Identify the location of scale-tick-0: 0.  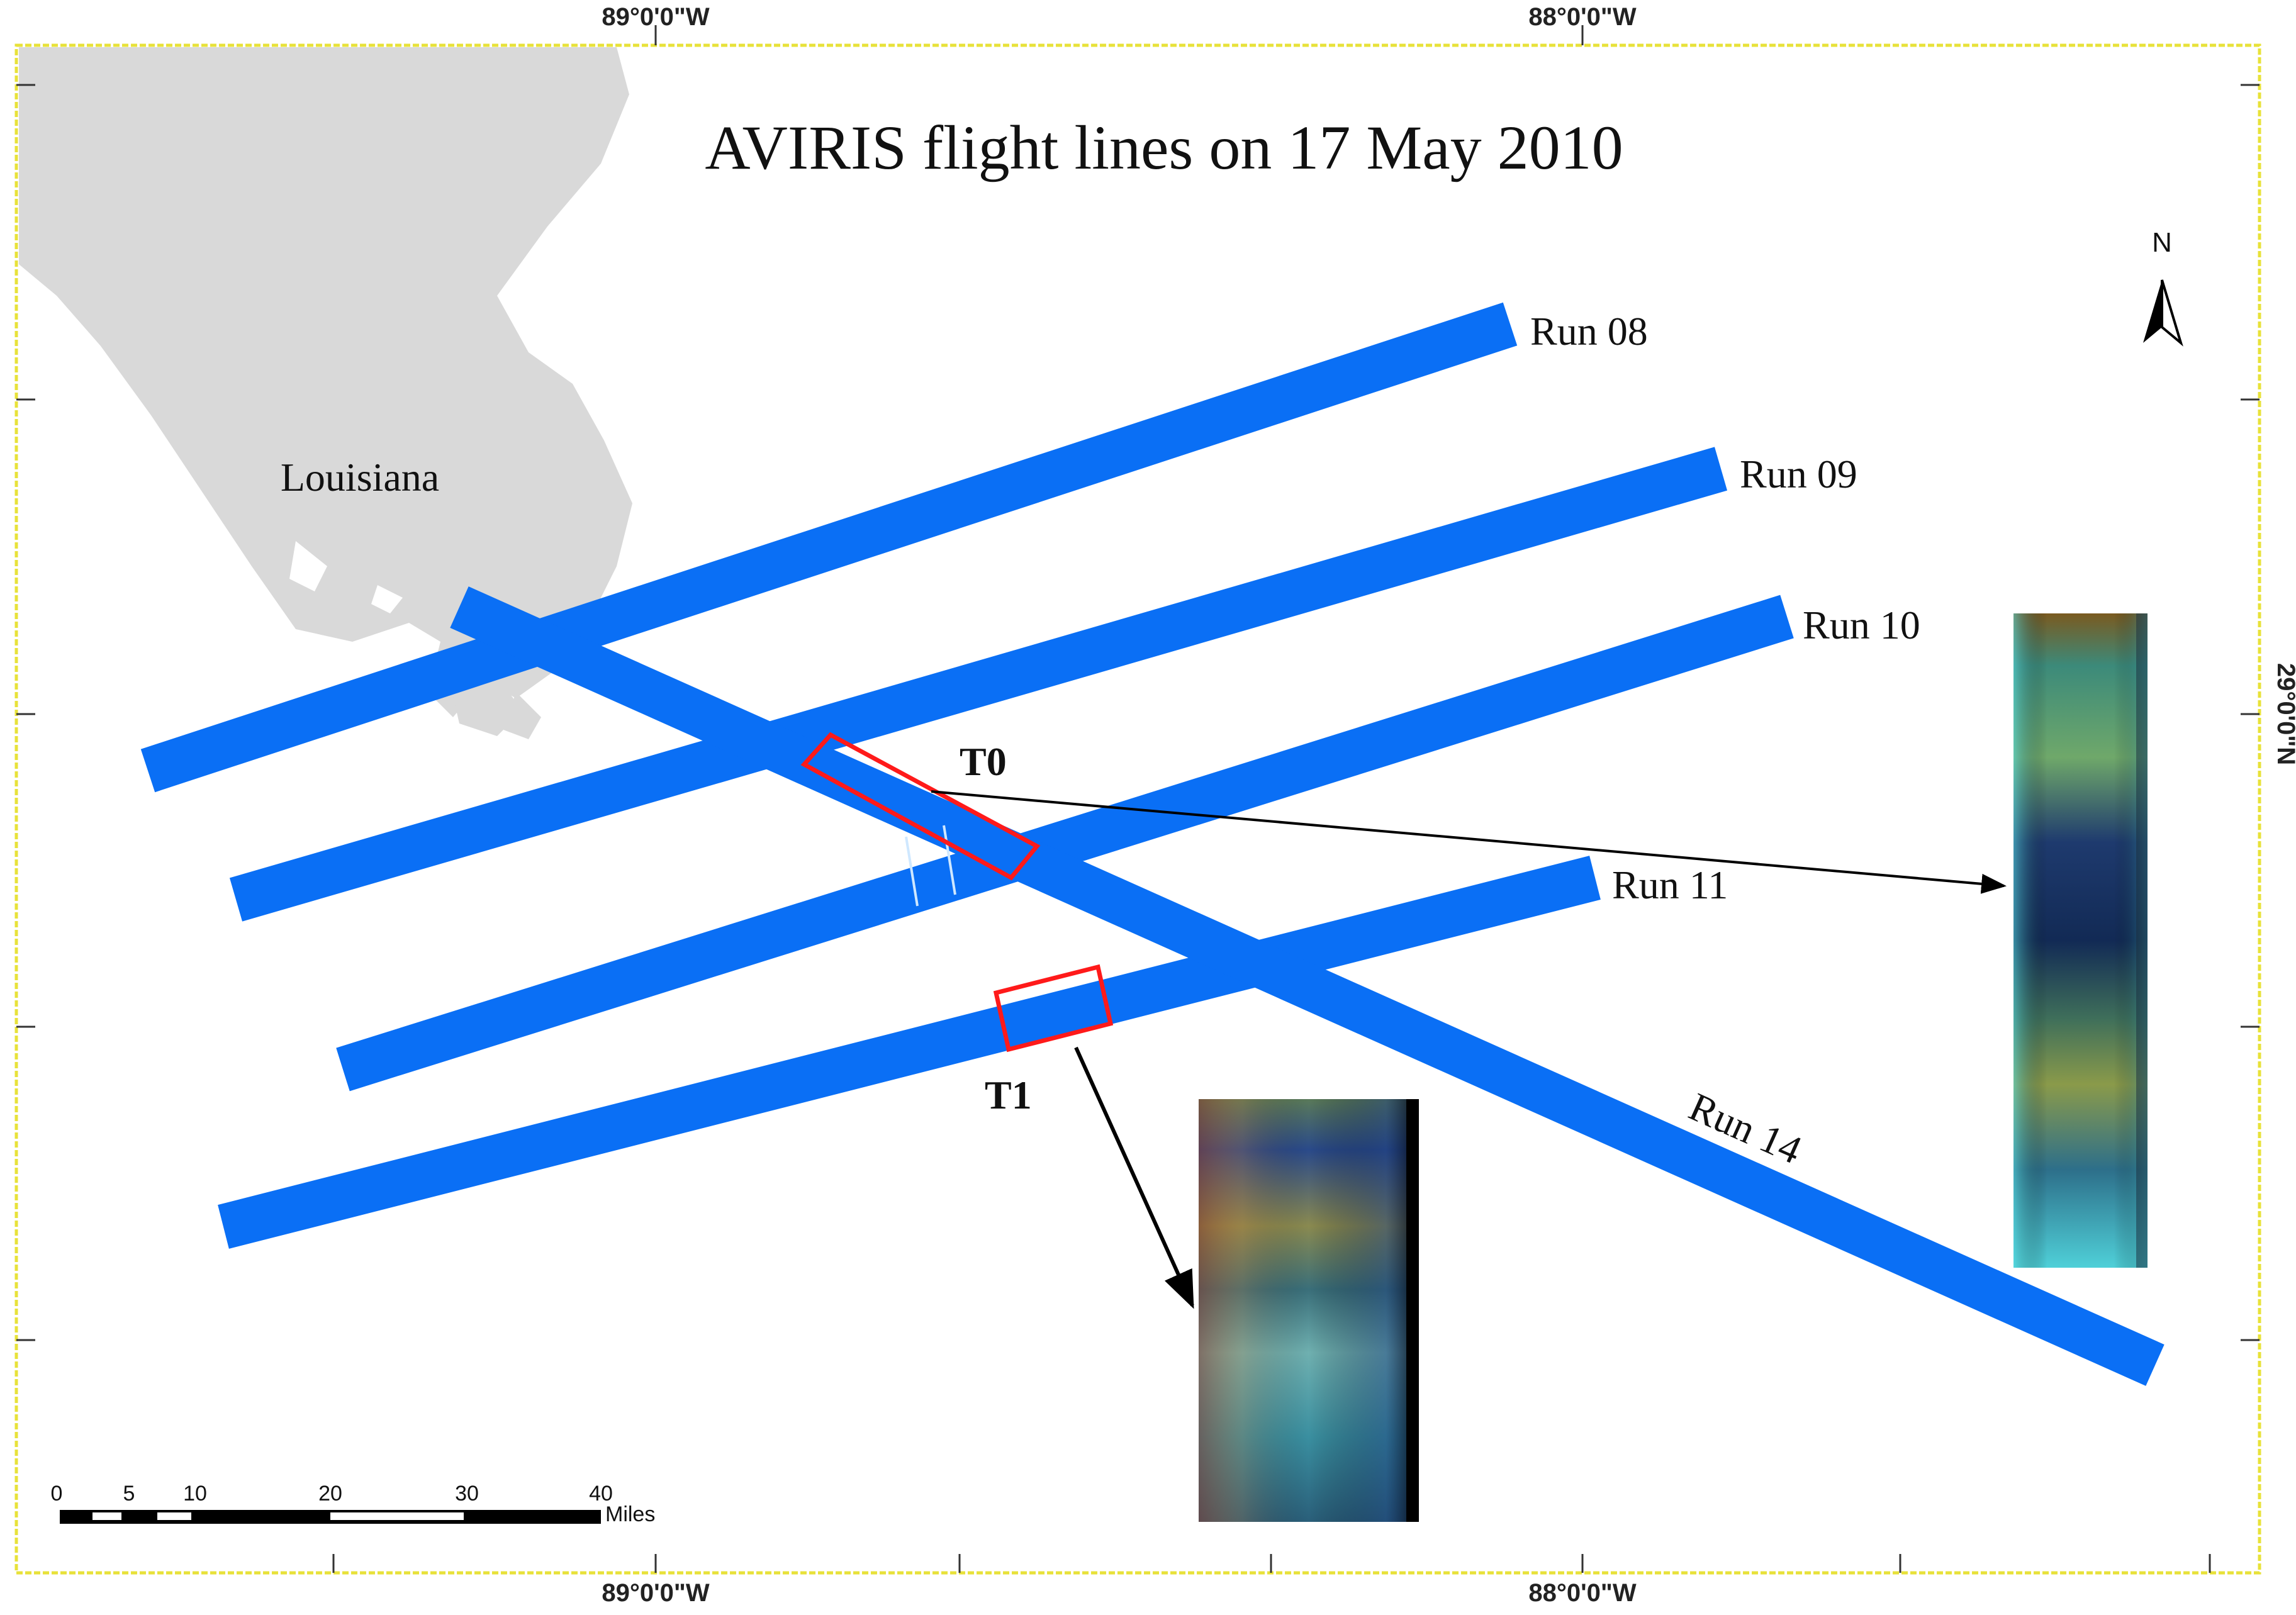
(57, 1494).